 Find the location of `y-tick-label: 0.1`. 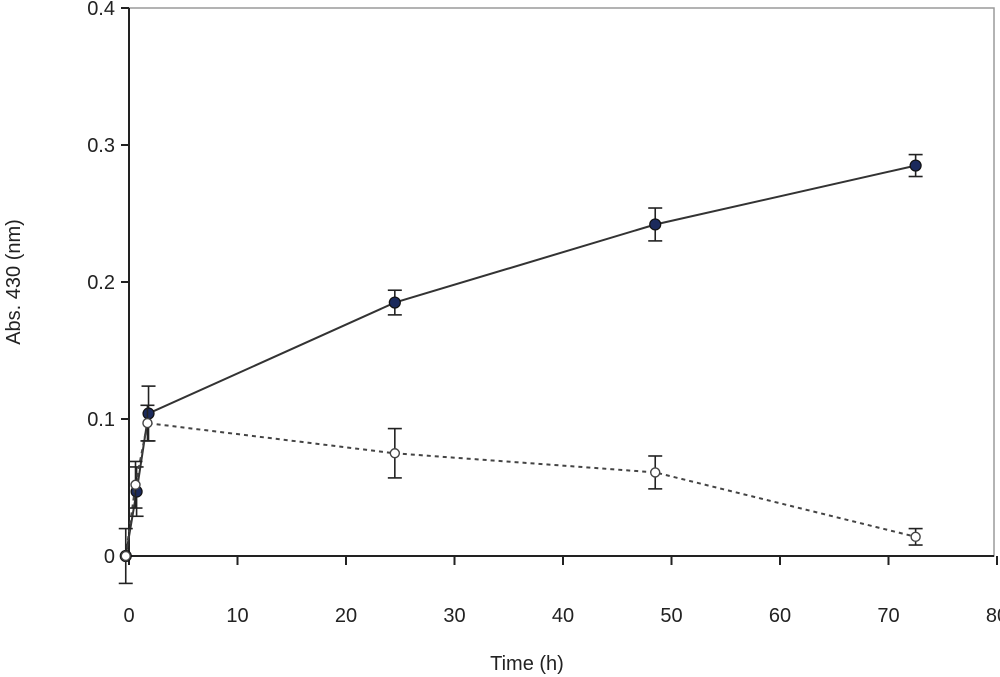

y-tick-label: 0.1 is located at coordinates (101, 420).